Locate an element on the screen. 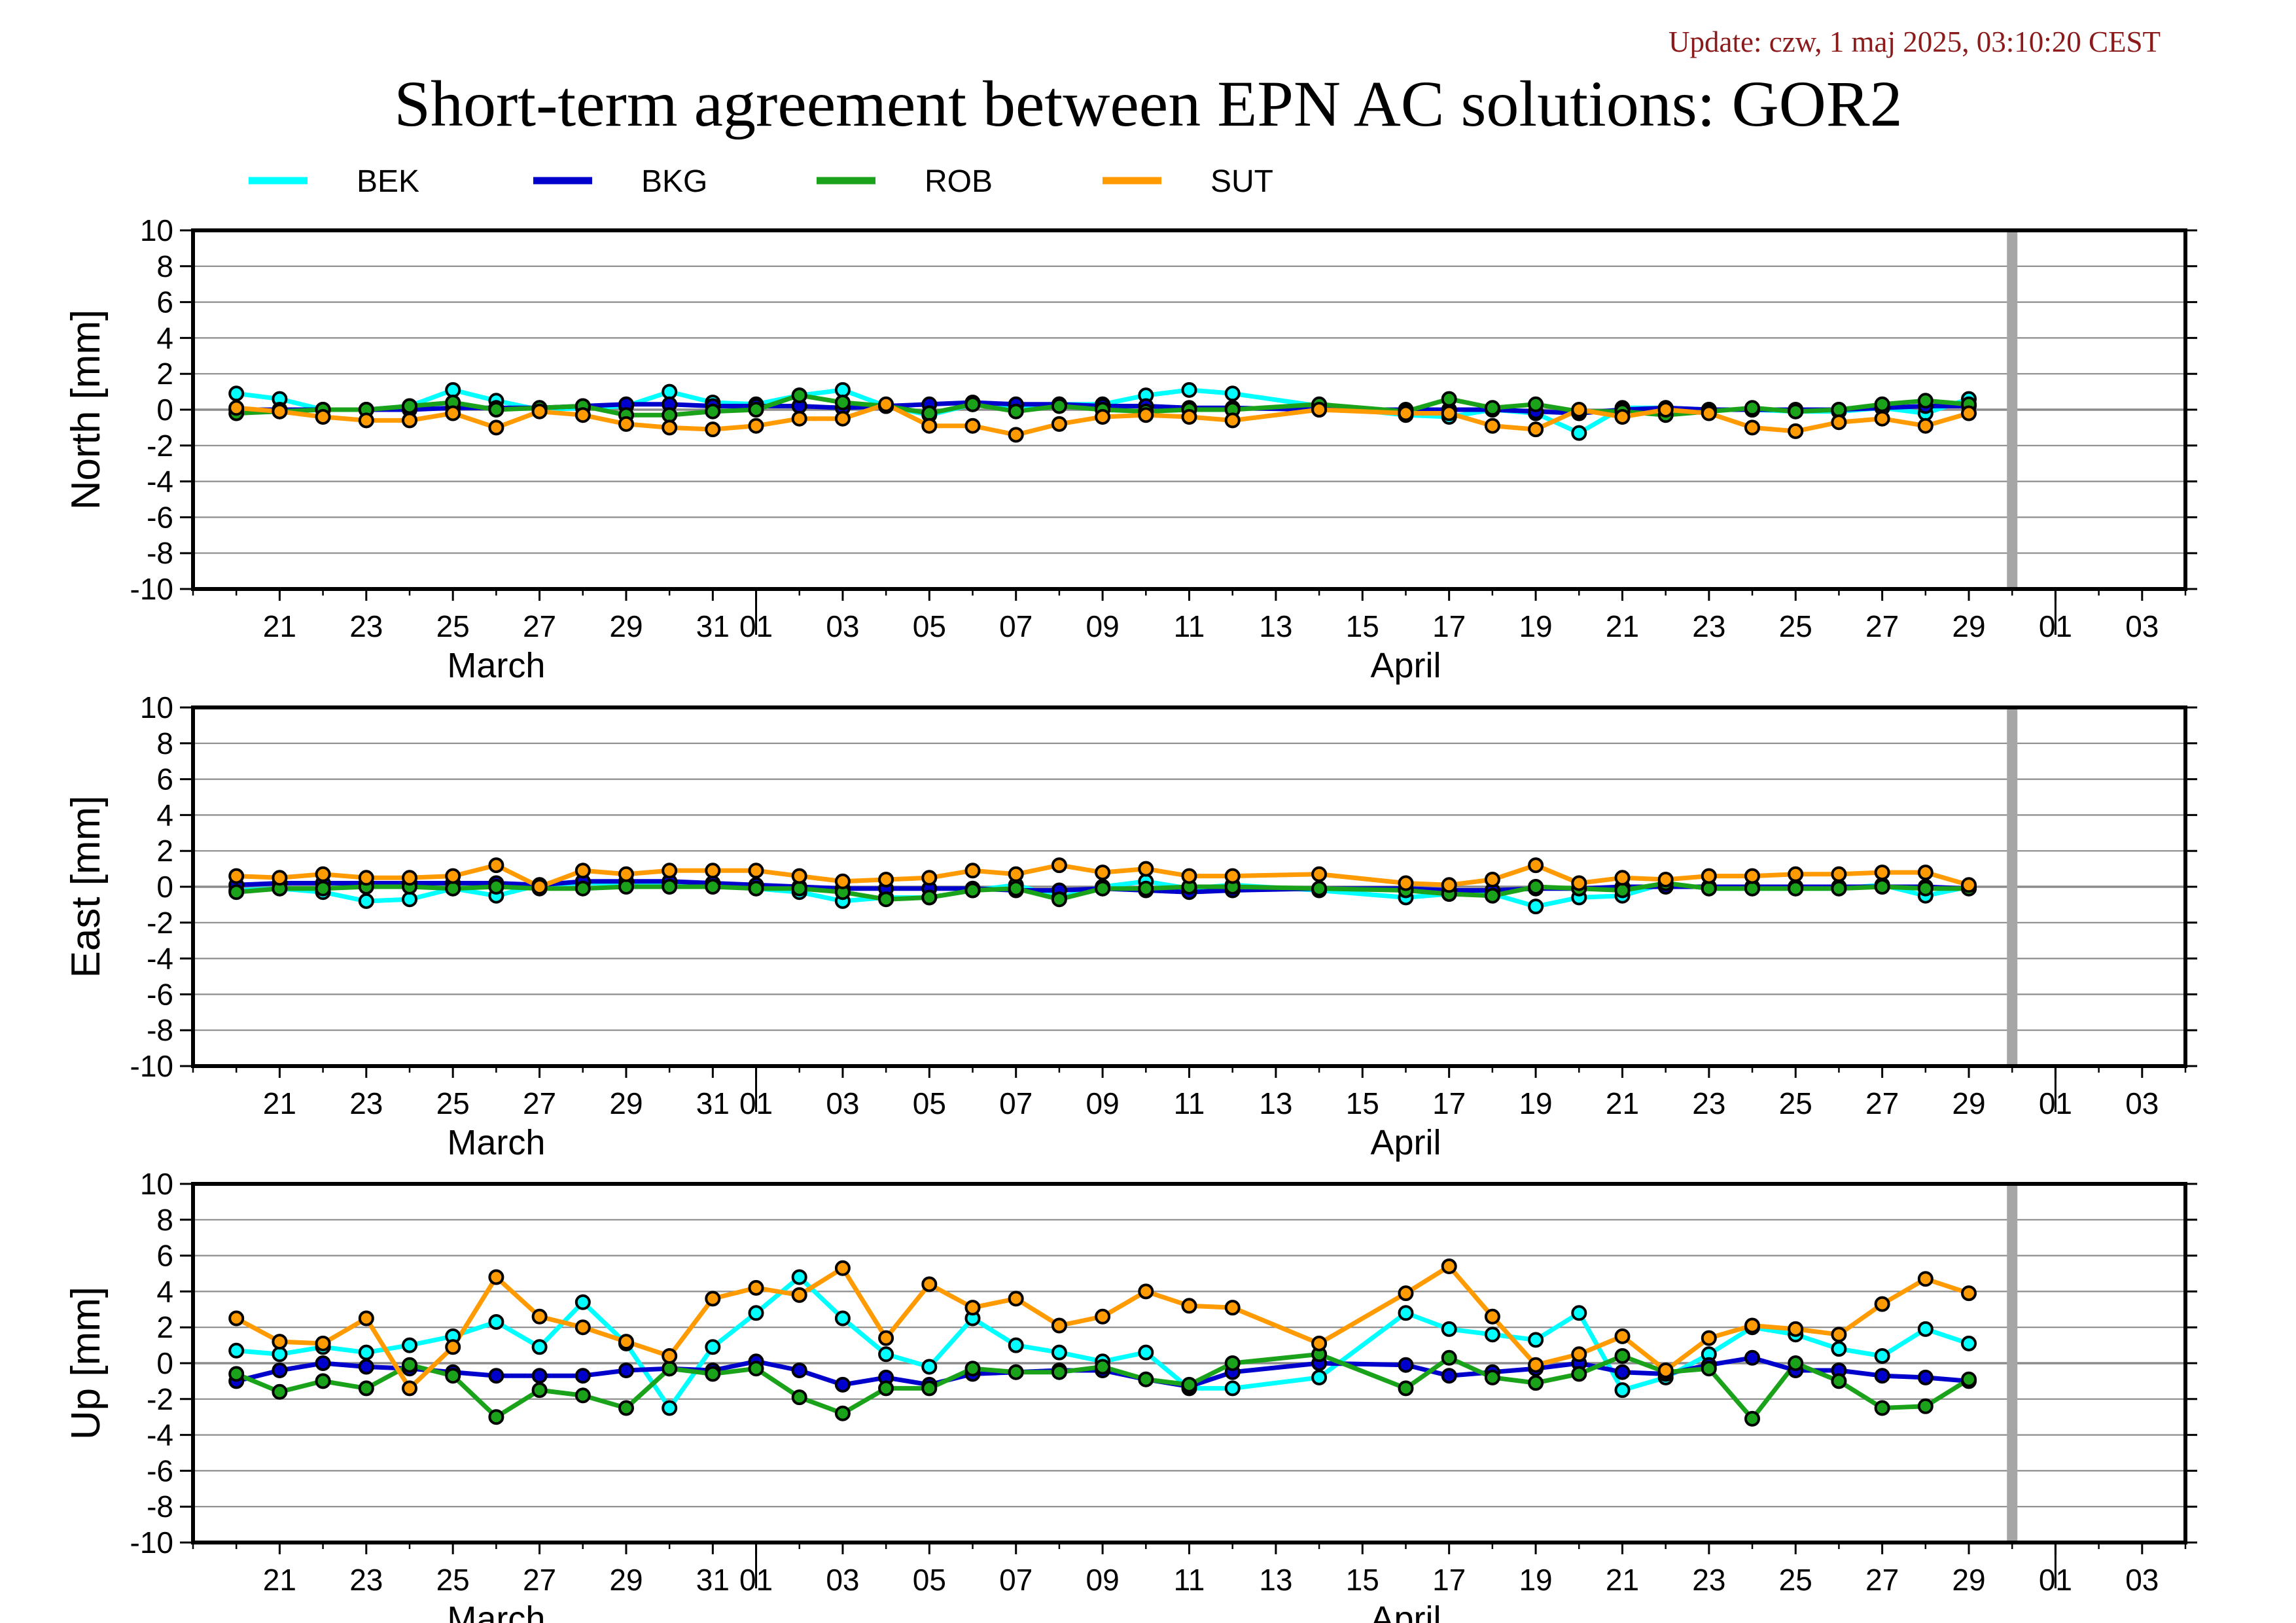 The height and width of the screenshot is (1623, 2296). y-tick-label: -4 is located at coordinates (160, 1435).